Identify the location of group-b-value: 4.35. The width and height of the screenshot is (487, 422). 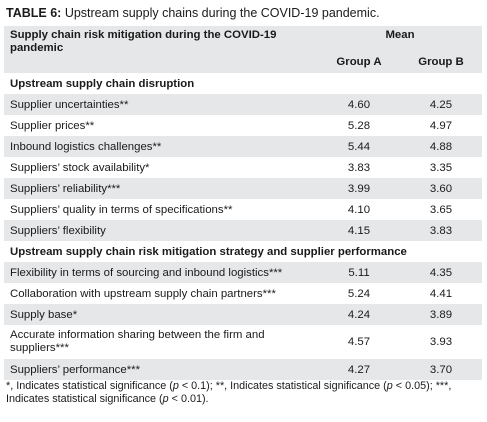
(441, 272).